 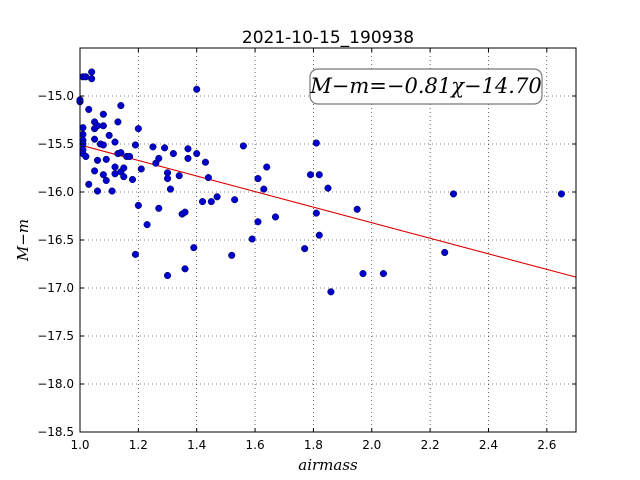 I want to click on y-axis-label: M−m, so click(x=23, y=240).